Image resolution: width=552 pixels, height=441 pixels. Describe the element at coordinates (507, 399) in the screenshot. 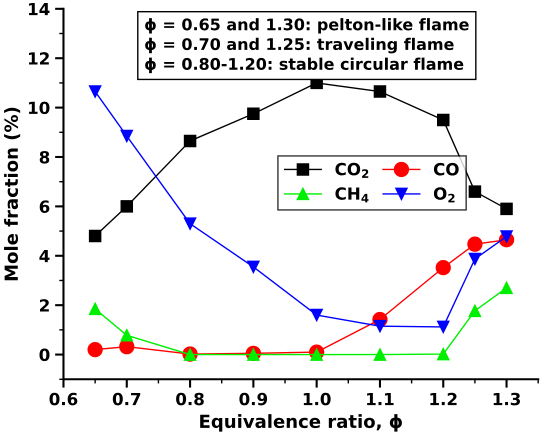

I see `x-tick-label: 1.3` at that location.